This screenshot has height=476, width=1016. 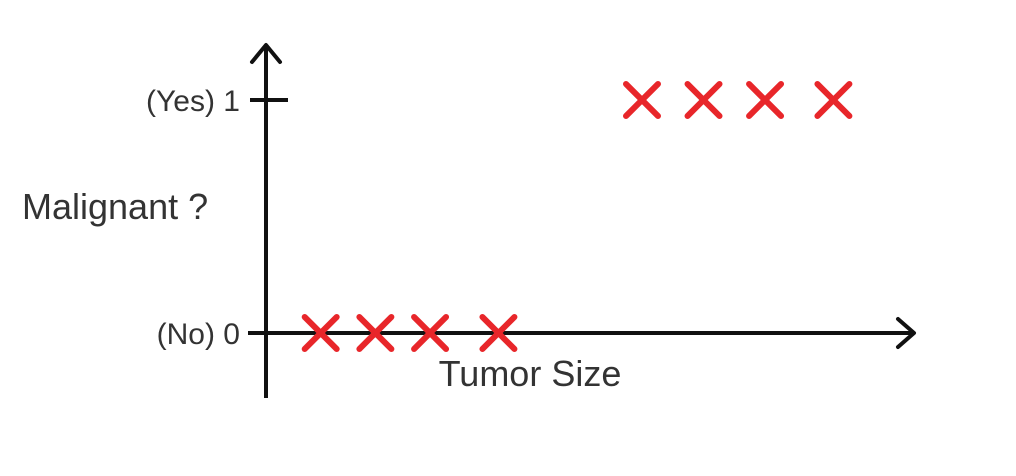 I want to click on y-axis-label: Malignant ?, so click(x=115, y=206).